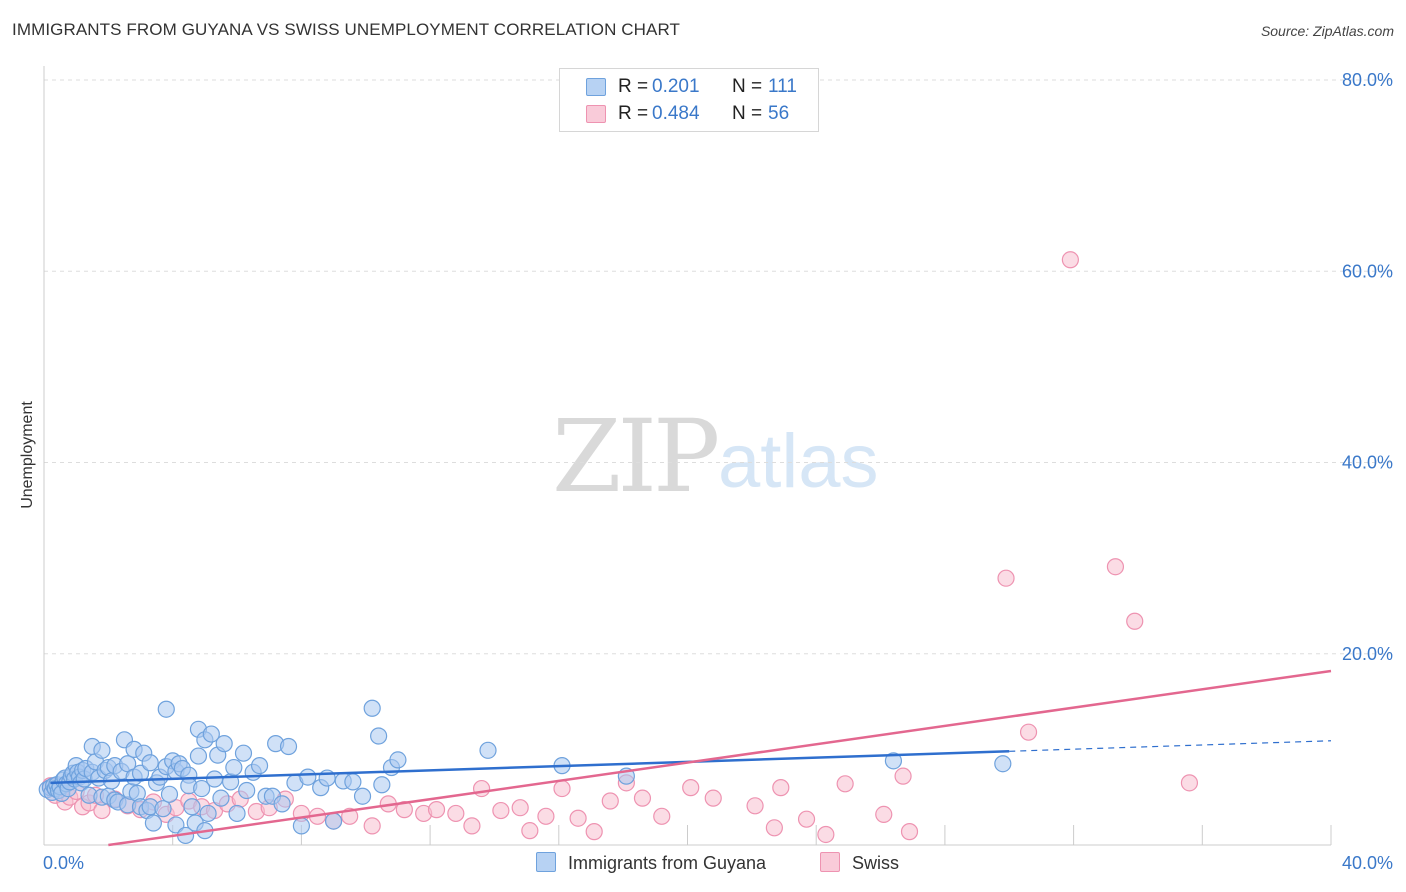  I want to click on y-tick-label: 60.0%, so click(1367, 271).